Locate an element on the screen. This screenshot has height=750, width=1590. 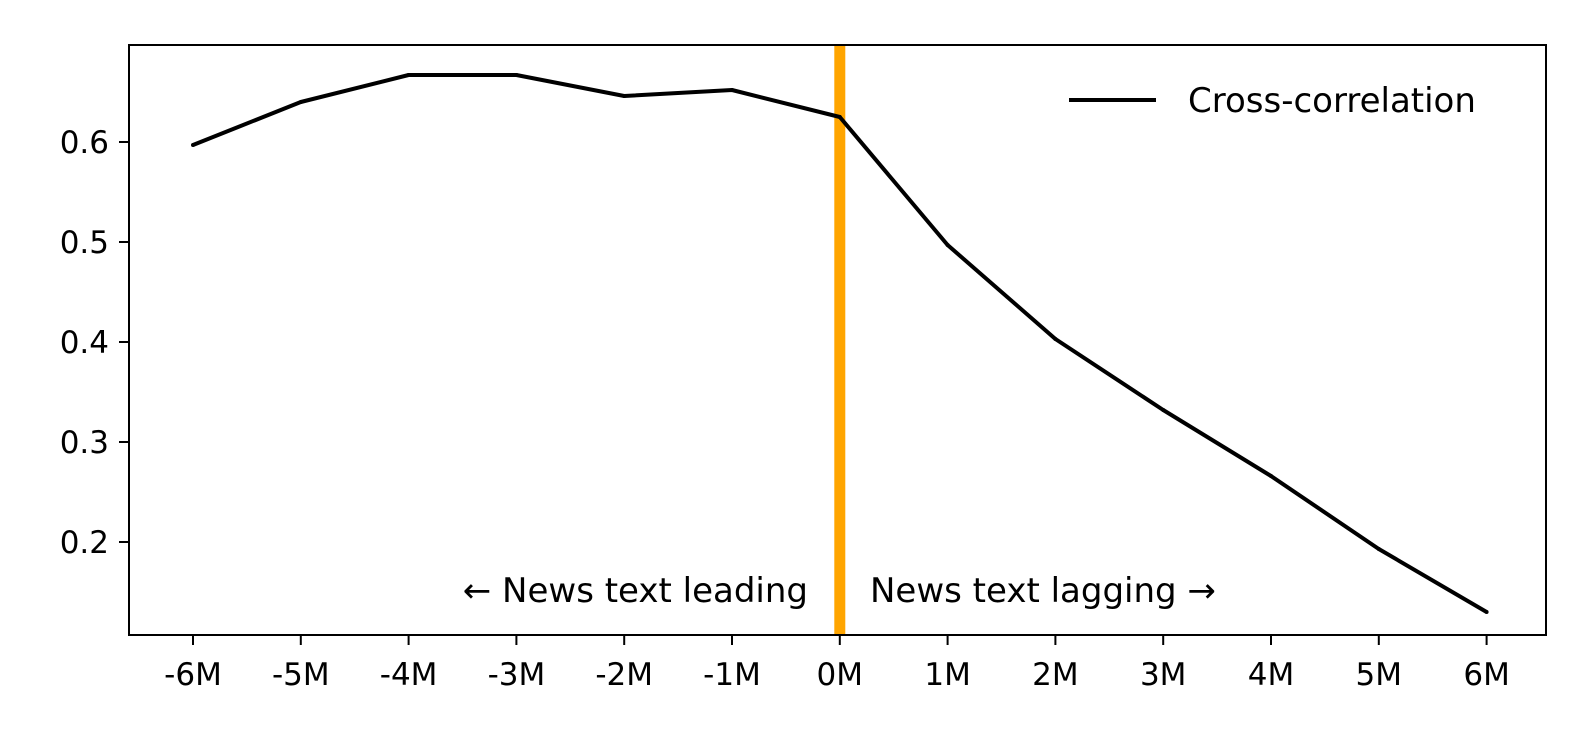
x-tick-label-1M: 1M is located at coordinates (947, 675).